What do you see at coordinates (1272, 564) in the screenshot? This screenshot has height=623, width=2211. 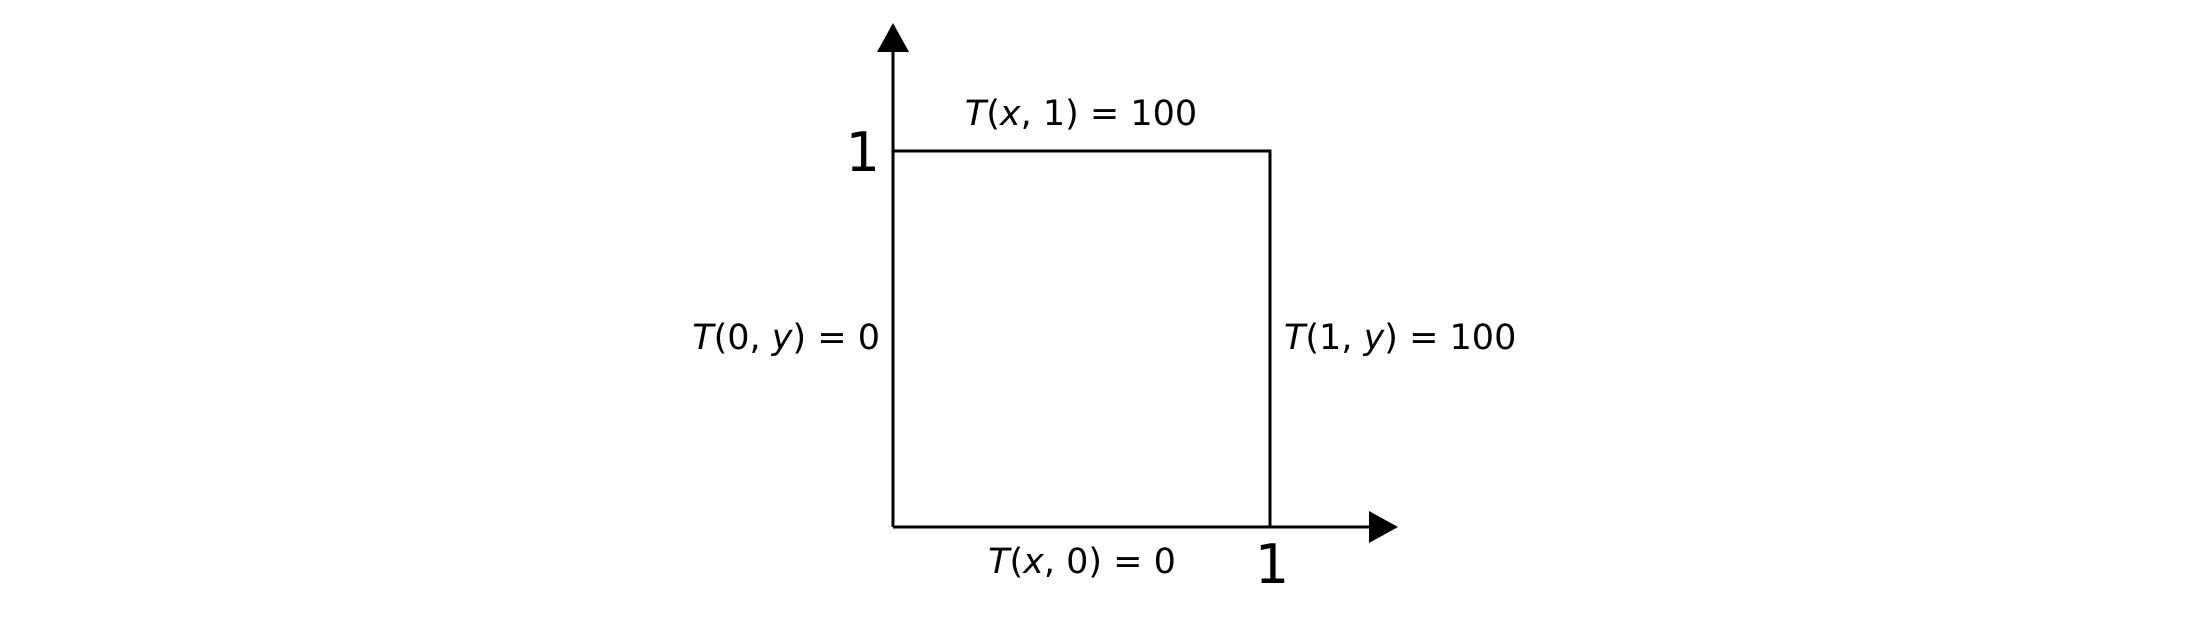 I see `x-axis-tick-label: 1` at bounding box center [1272, 564].